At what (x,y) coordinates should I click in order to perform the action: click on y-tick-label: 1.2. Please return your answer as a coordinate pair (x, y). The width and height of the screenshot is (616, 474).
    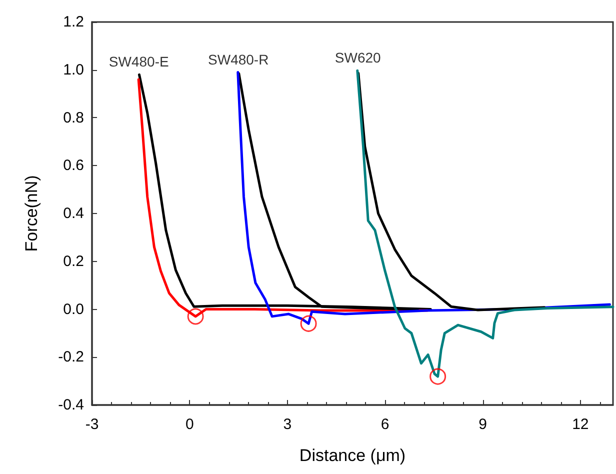
    Looking at the image, I should click on (73, 22).